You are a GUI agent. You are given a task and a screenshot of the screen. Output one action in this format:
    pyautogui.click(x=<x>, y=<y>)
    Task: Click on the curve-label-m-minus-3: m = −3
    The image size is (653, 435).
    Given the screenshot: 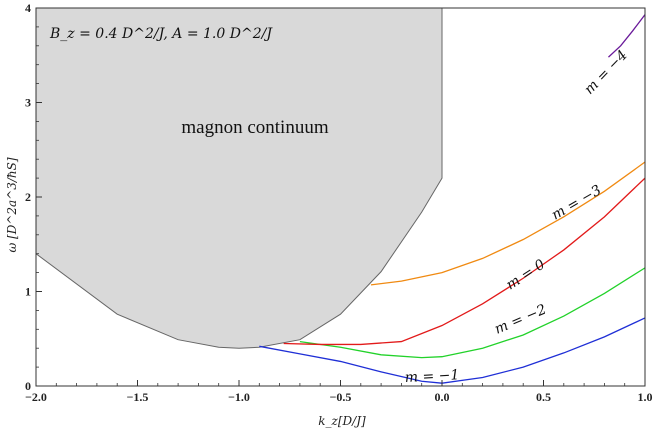 What is the action you would take?
    pyautogui.click(x=576, y=202)
    